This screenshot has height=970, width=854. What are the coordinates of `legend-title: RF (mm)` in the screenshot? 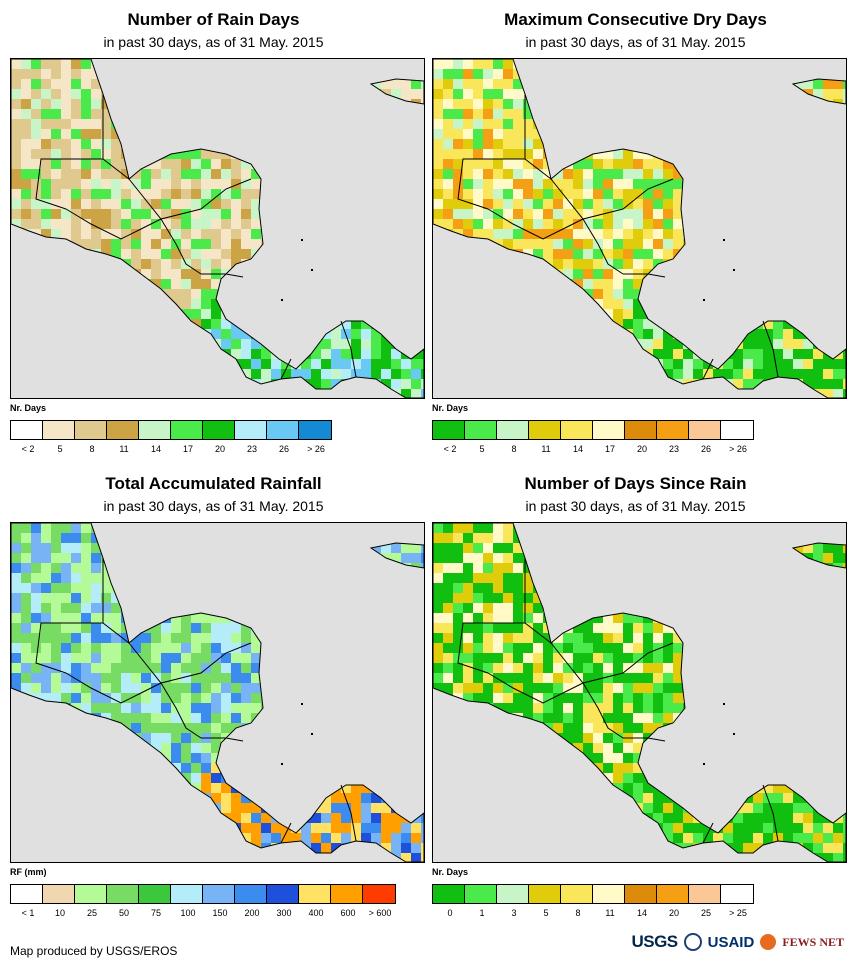 It's located at (28, 872).